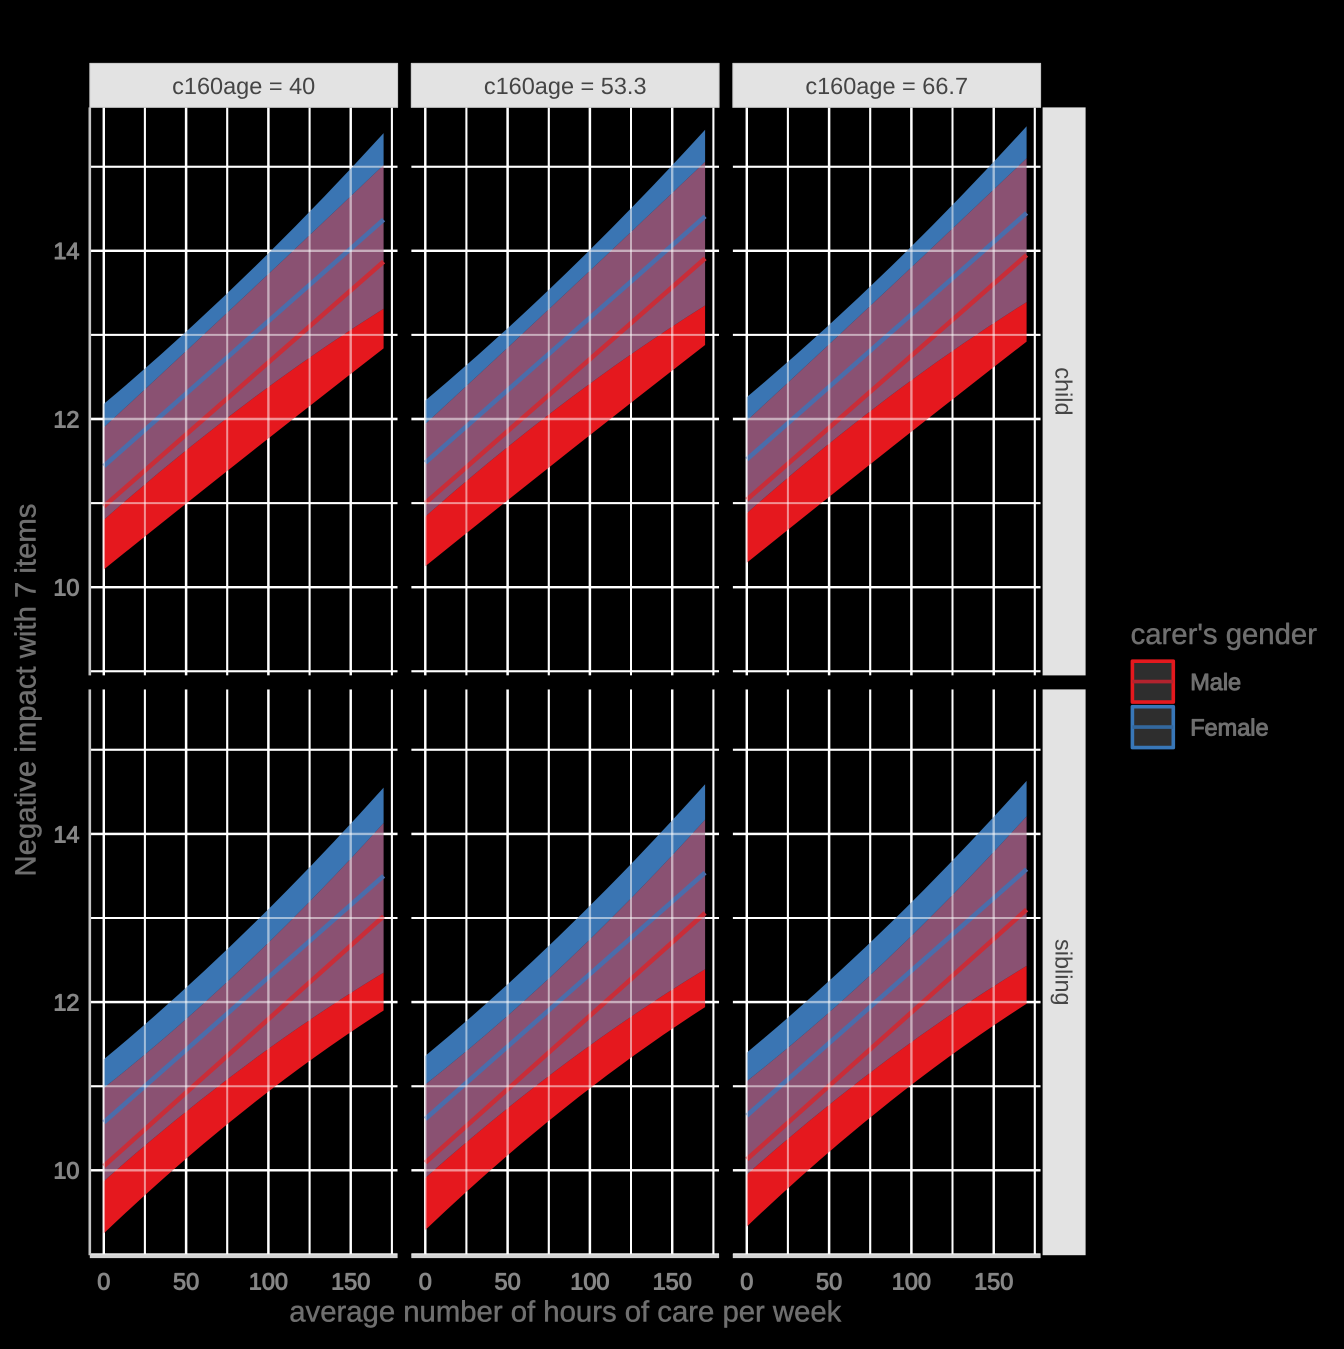 The image size is (1344, 1349). What do you see at coordinates (243, 86) in the screenshot?
I see `svg-text: c160age = 40` at bounding box center [243, 86].